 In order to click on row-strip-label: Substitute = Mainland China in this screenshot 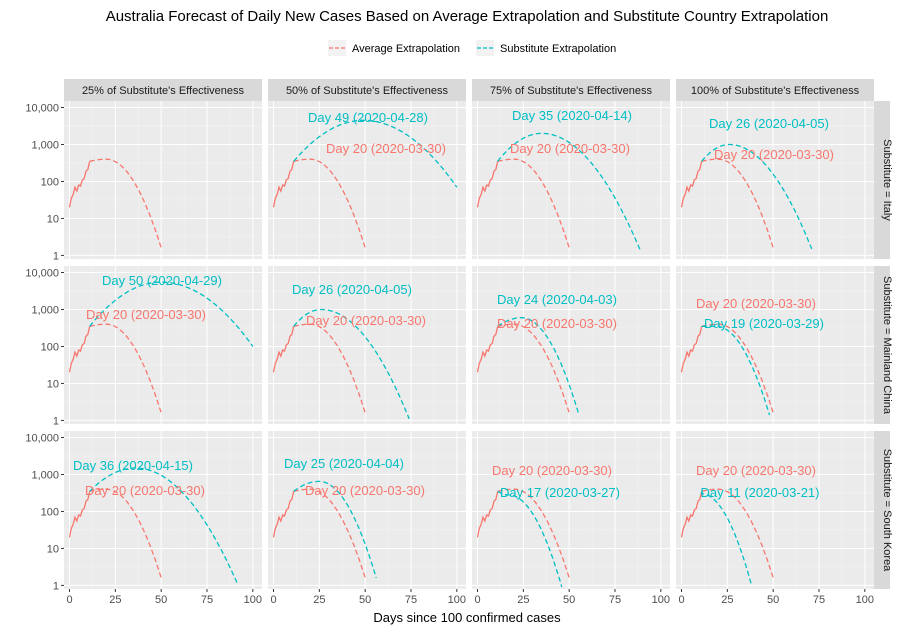, I will do `click(887, 345)`.